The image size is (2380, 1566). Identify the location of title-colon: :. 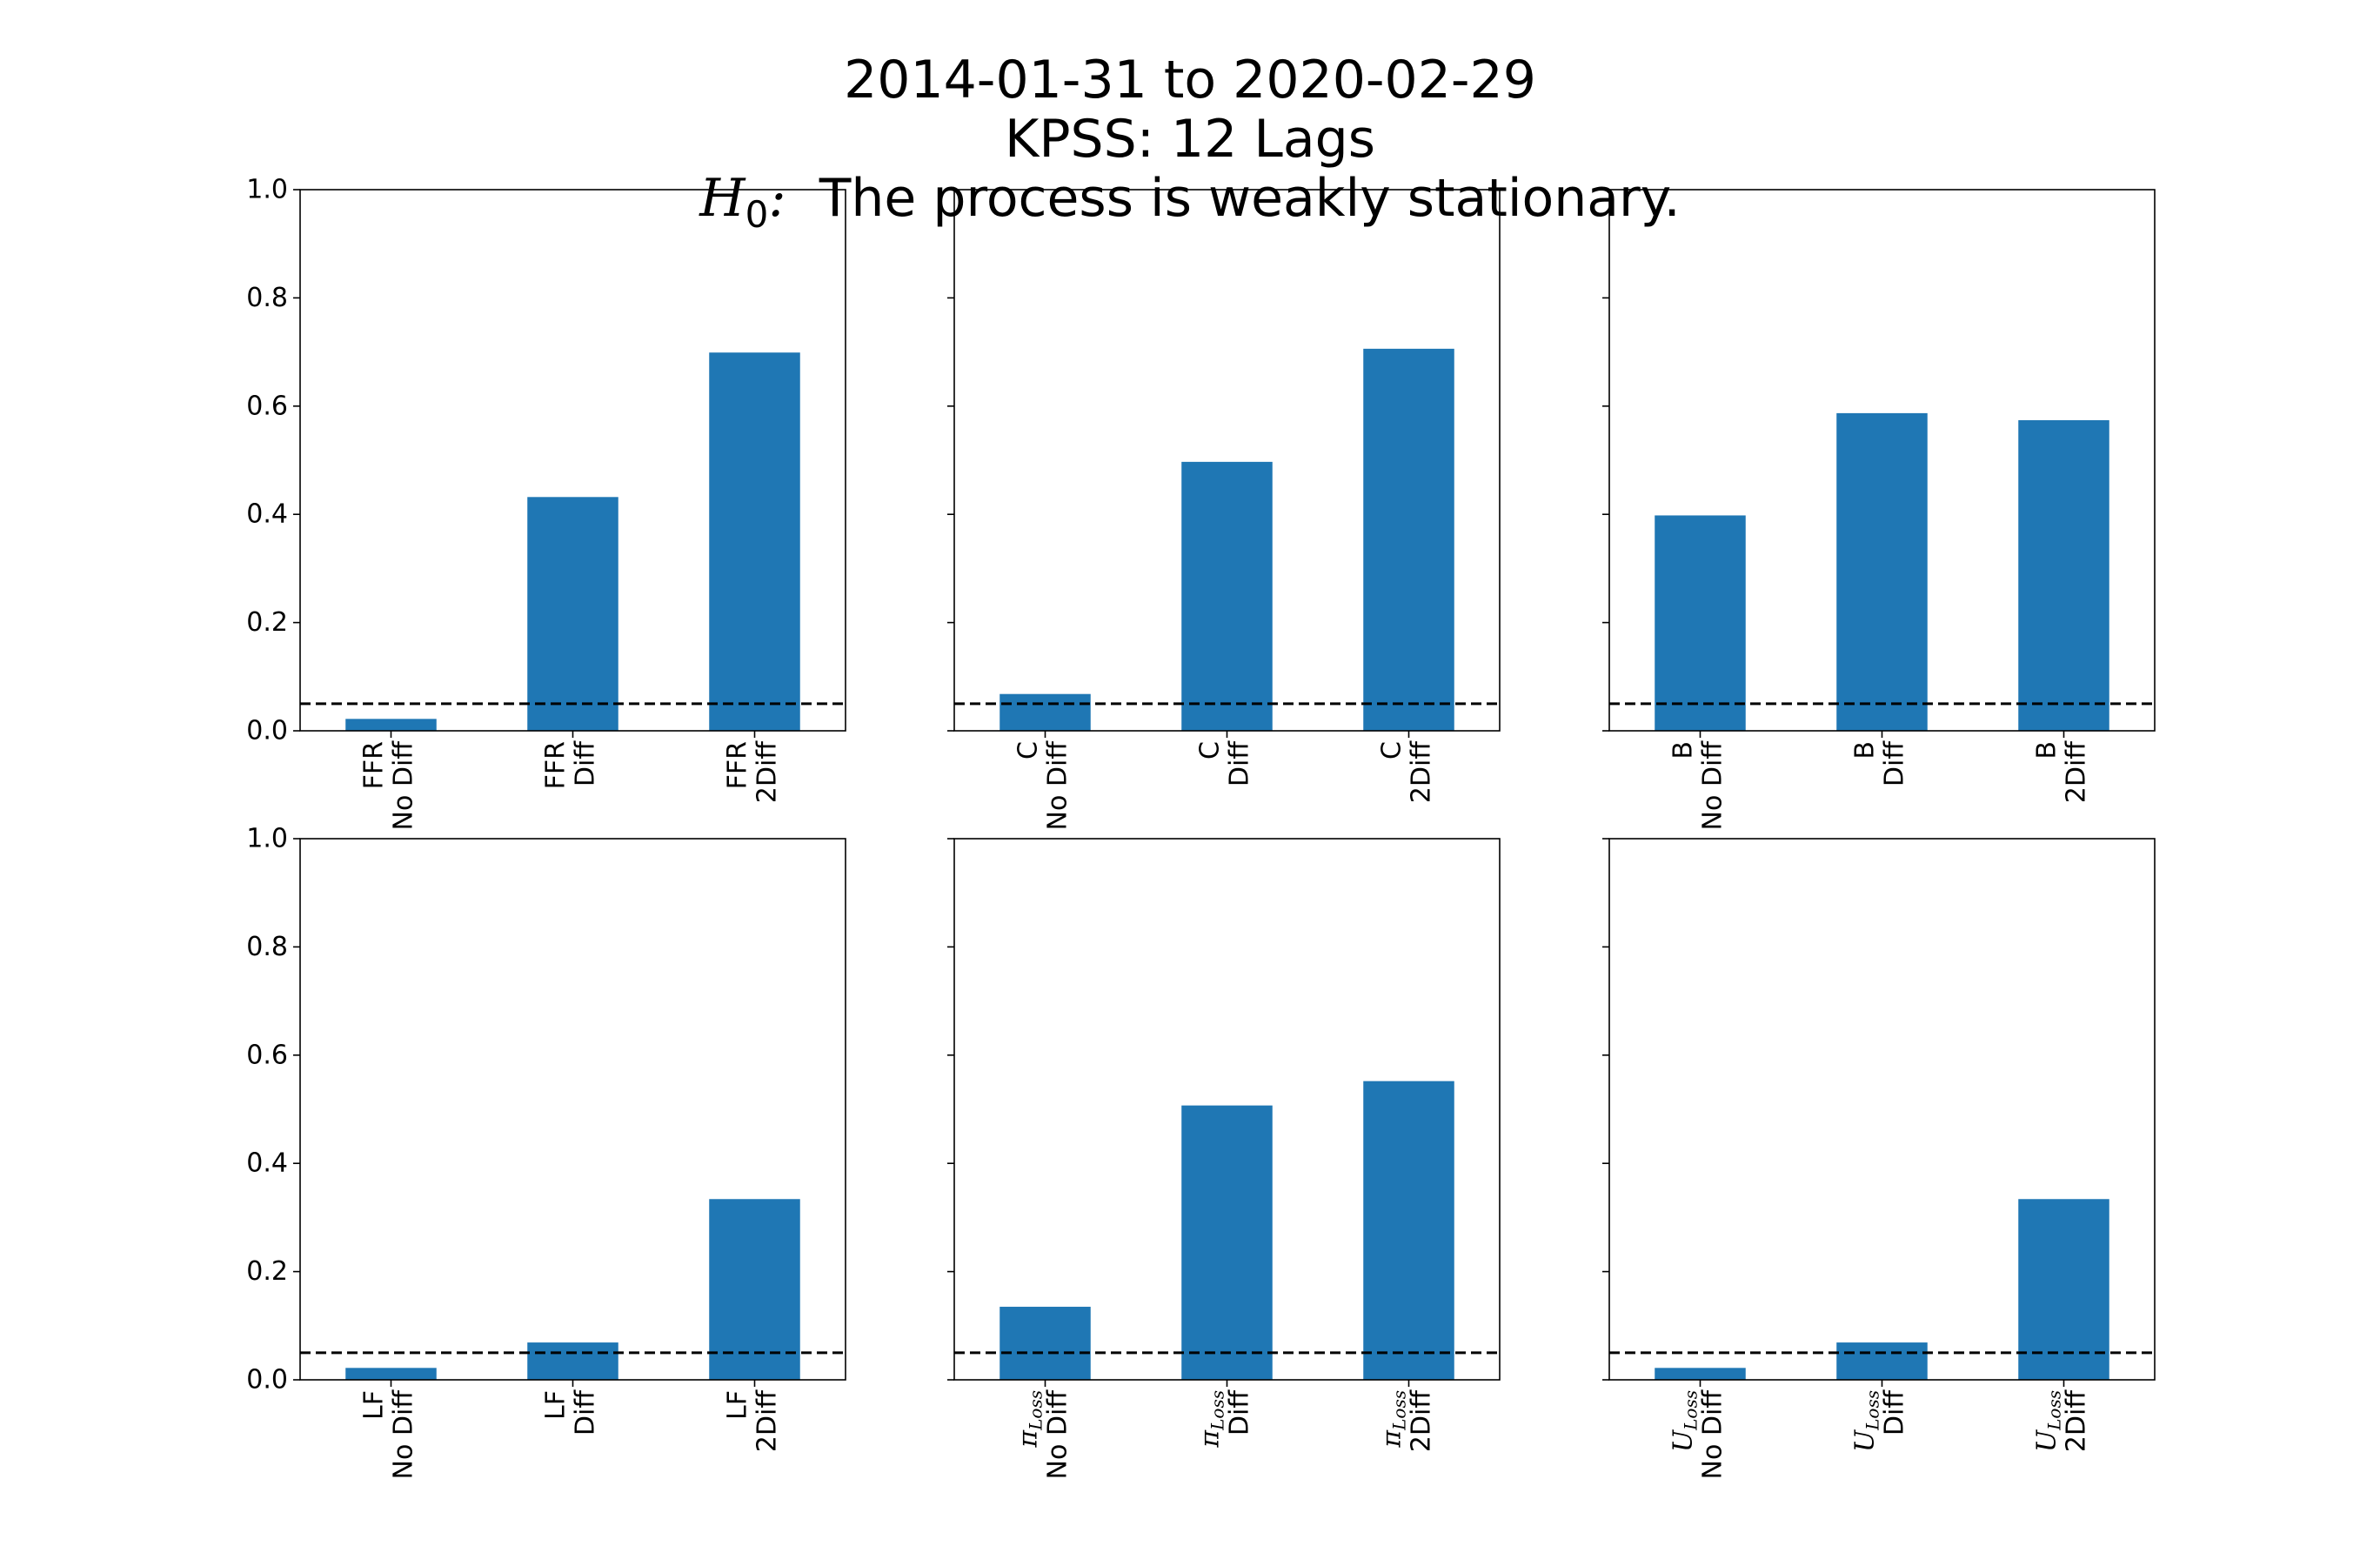
(777, 198).